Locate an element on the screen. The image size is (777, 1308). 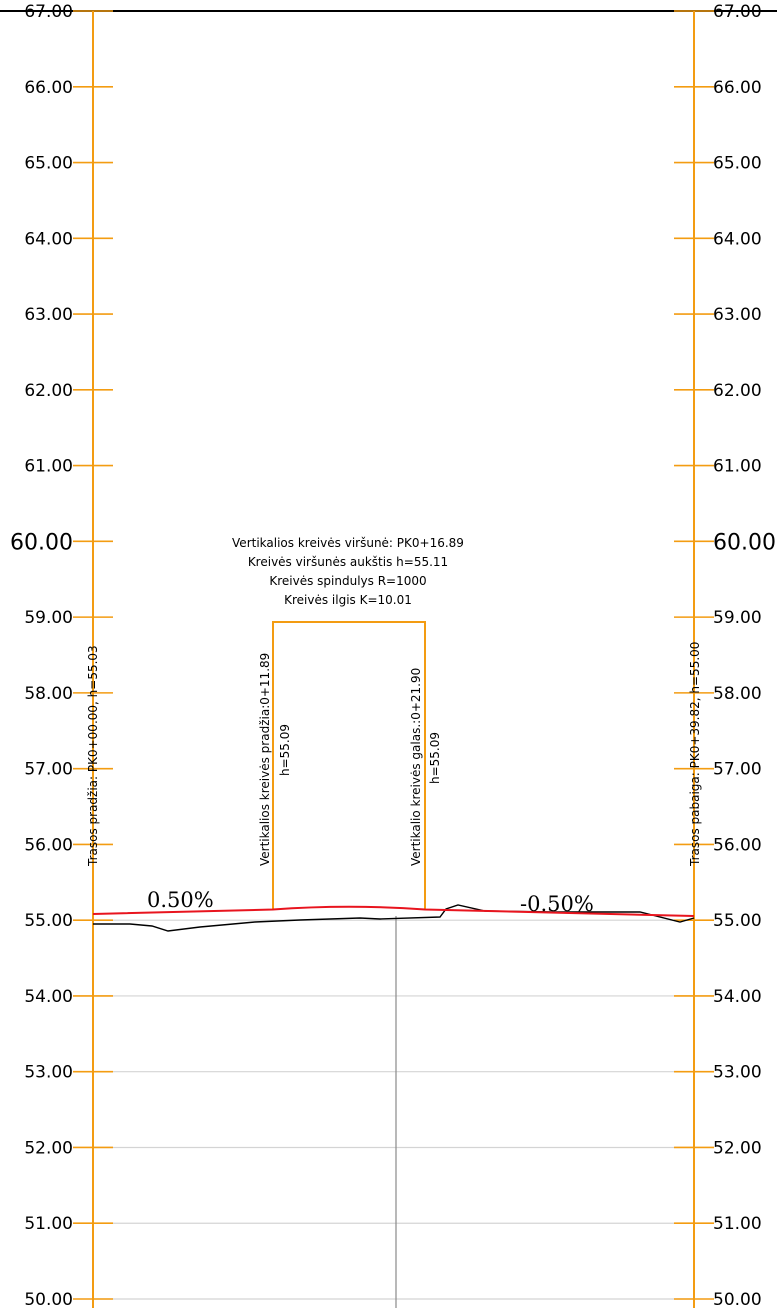
right-axis-label: 58.00 is located at coordinates (737, 694).